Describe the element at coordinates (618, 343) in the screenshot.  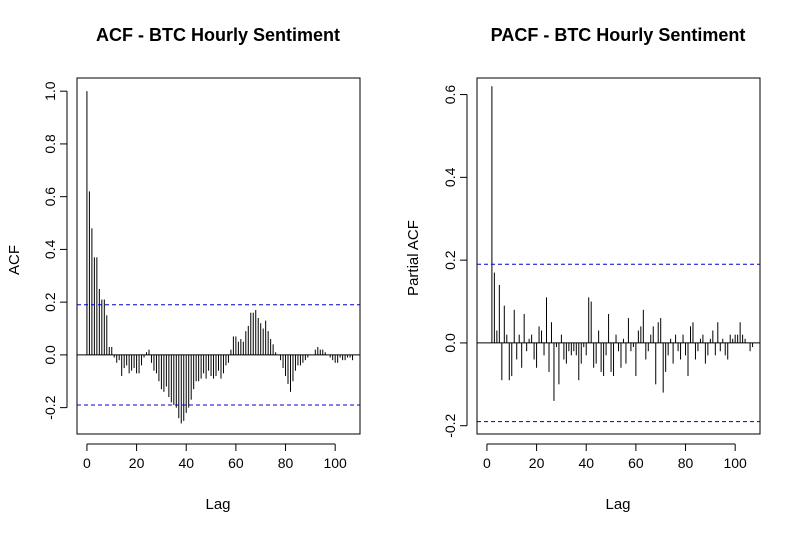
I see `pacf-confidence-bounds` at that location.